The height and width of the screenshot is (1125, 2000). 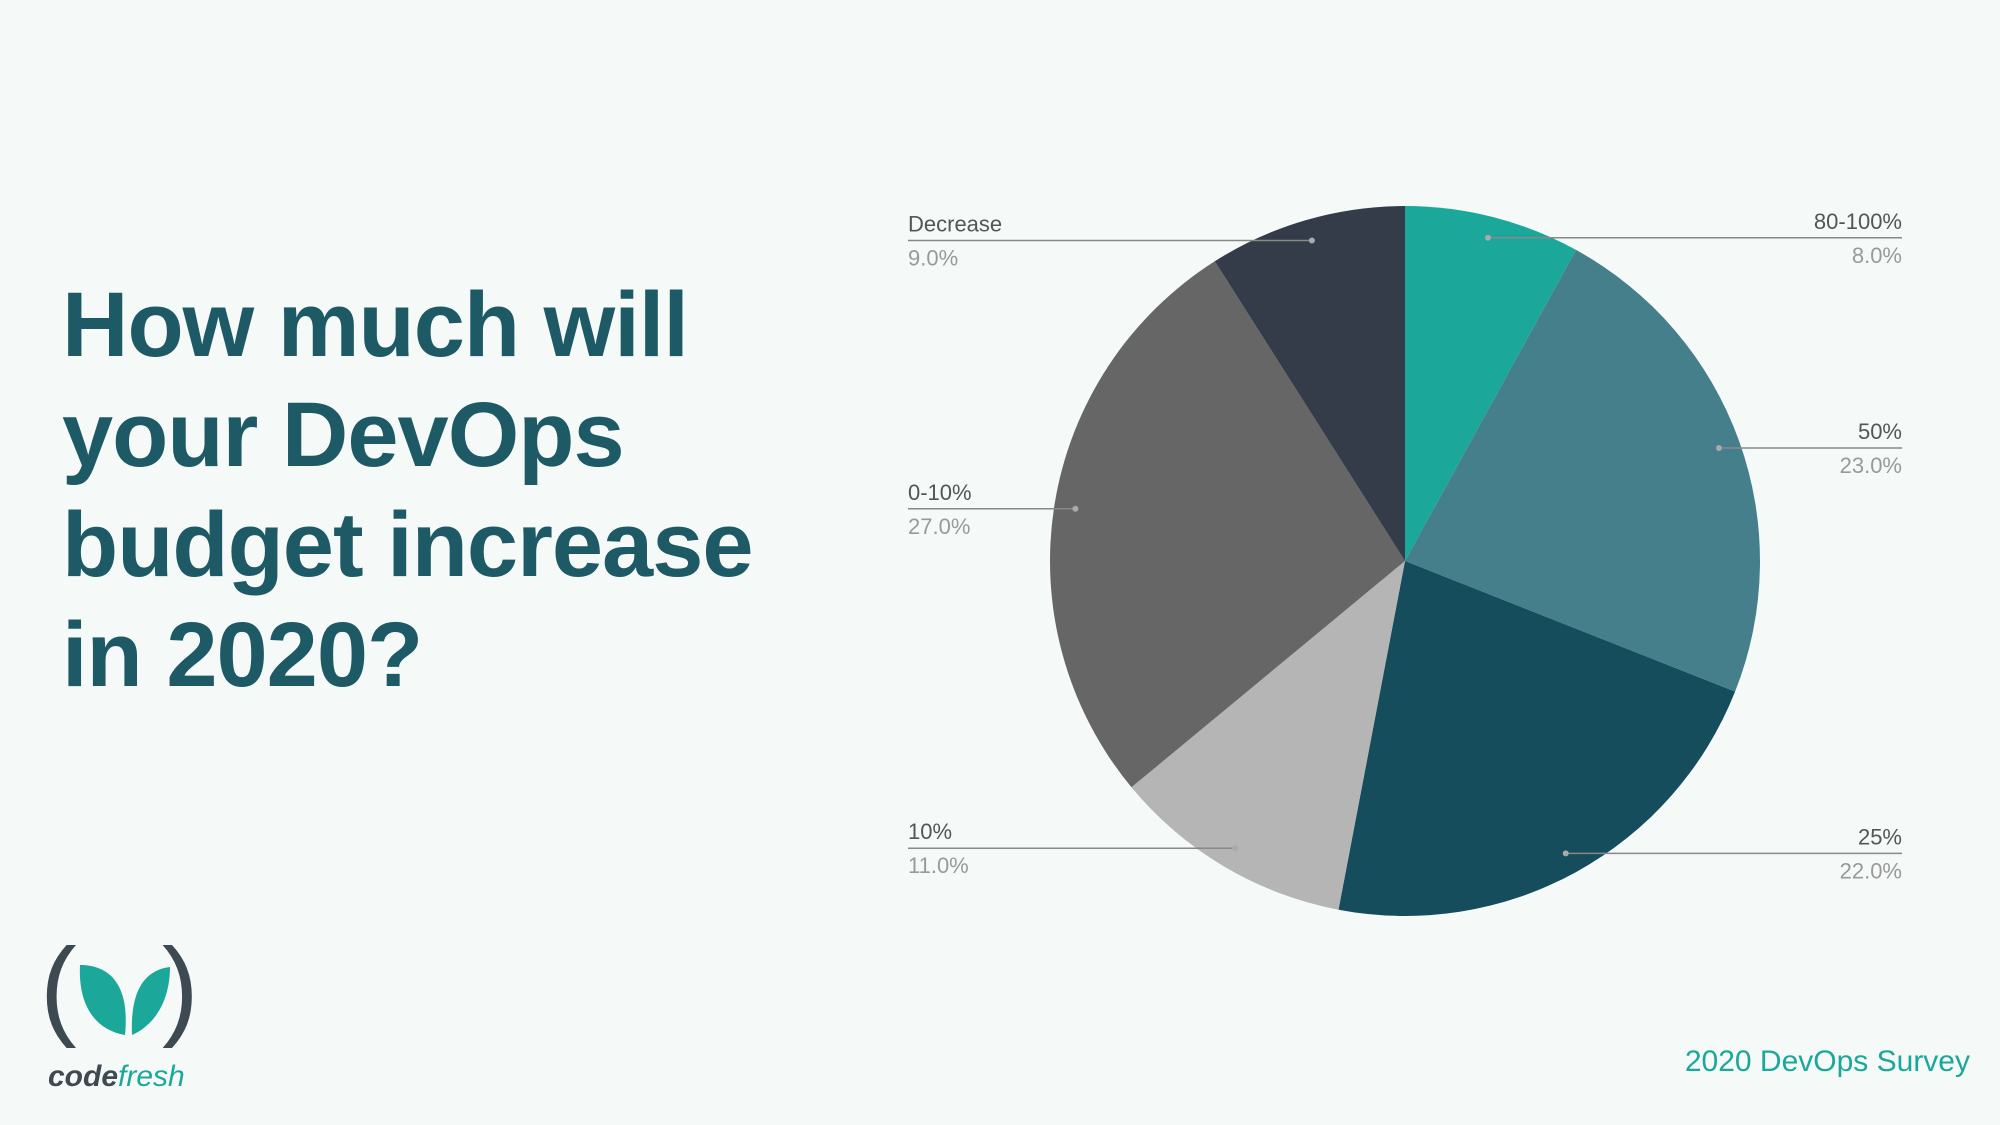 What do you see at coordinates (1858, 221) in the screenshot?
I see `slice-label: 80-100%` at bounding box center [1858, 221].